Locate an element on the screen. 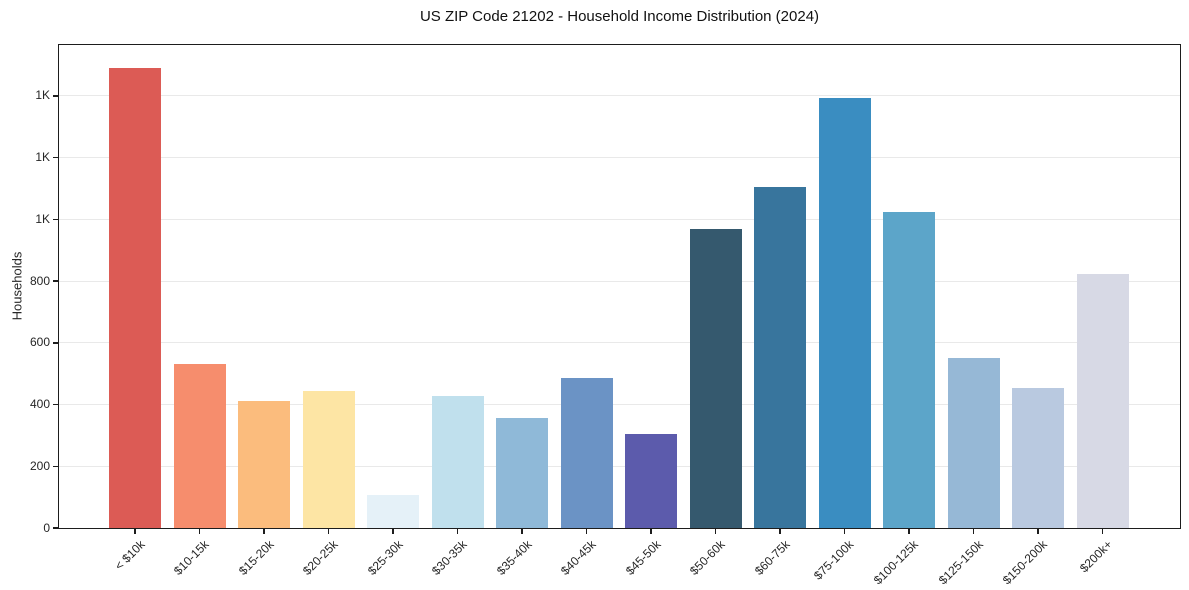 This screenshot has width=1189, height=590. x-tick-label: $45-50k is located at coordinates (643, 557).